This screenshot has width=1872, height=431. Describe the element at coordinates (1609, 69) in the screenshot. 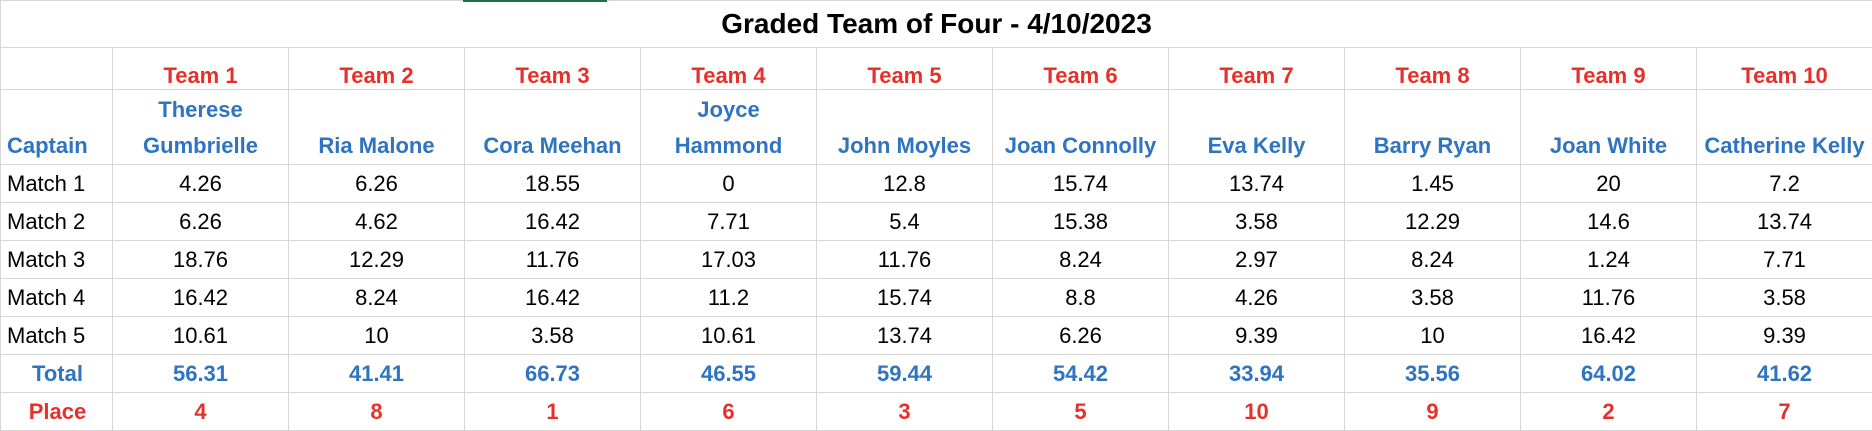

I see `team-header: Team 9` at that location.